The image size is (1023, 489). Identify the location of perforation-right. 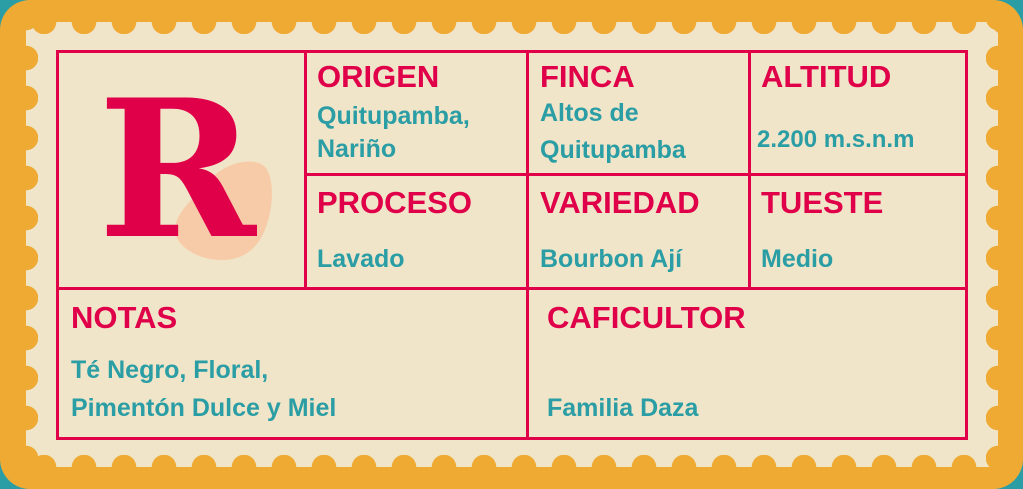
(992, 244).